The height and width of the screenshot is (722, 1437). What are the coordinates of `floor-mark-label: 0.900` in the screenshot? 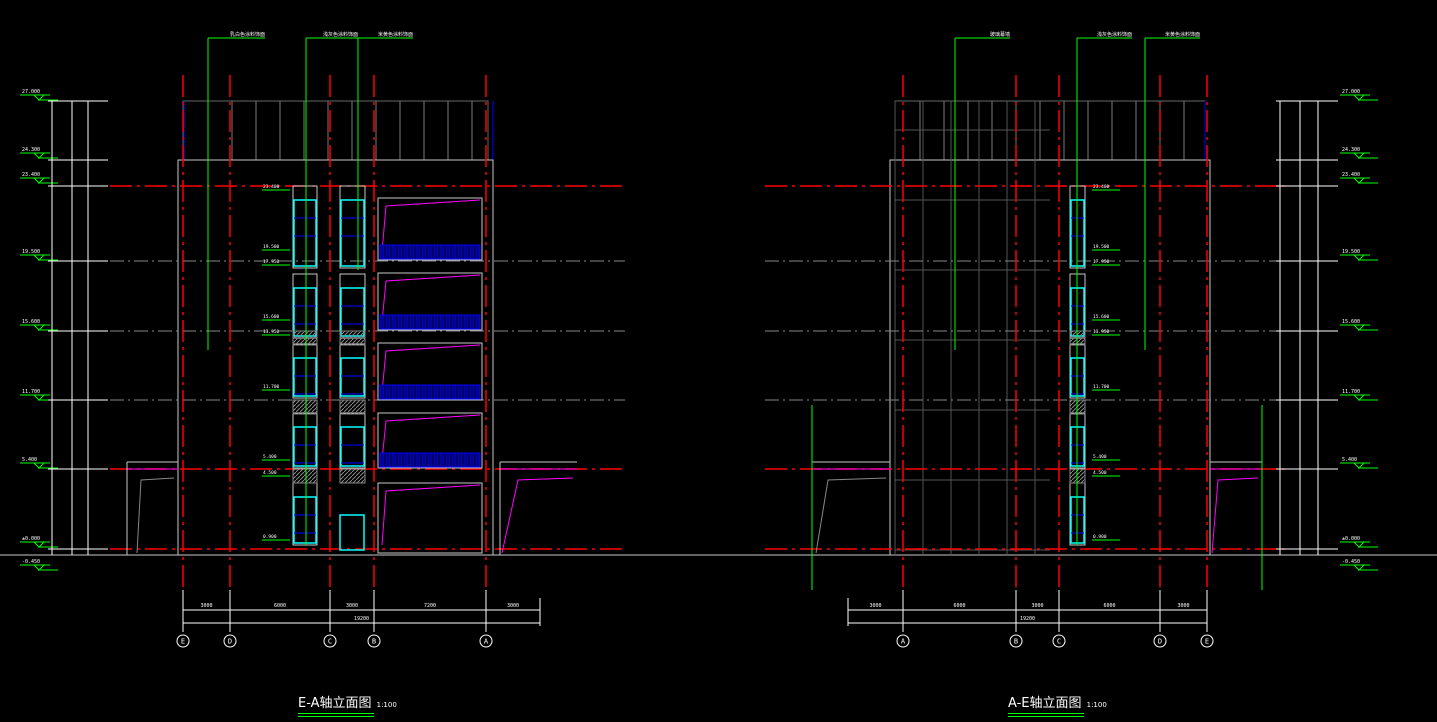 It's located at (270, 537).